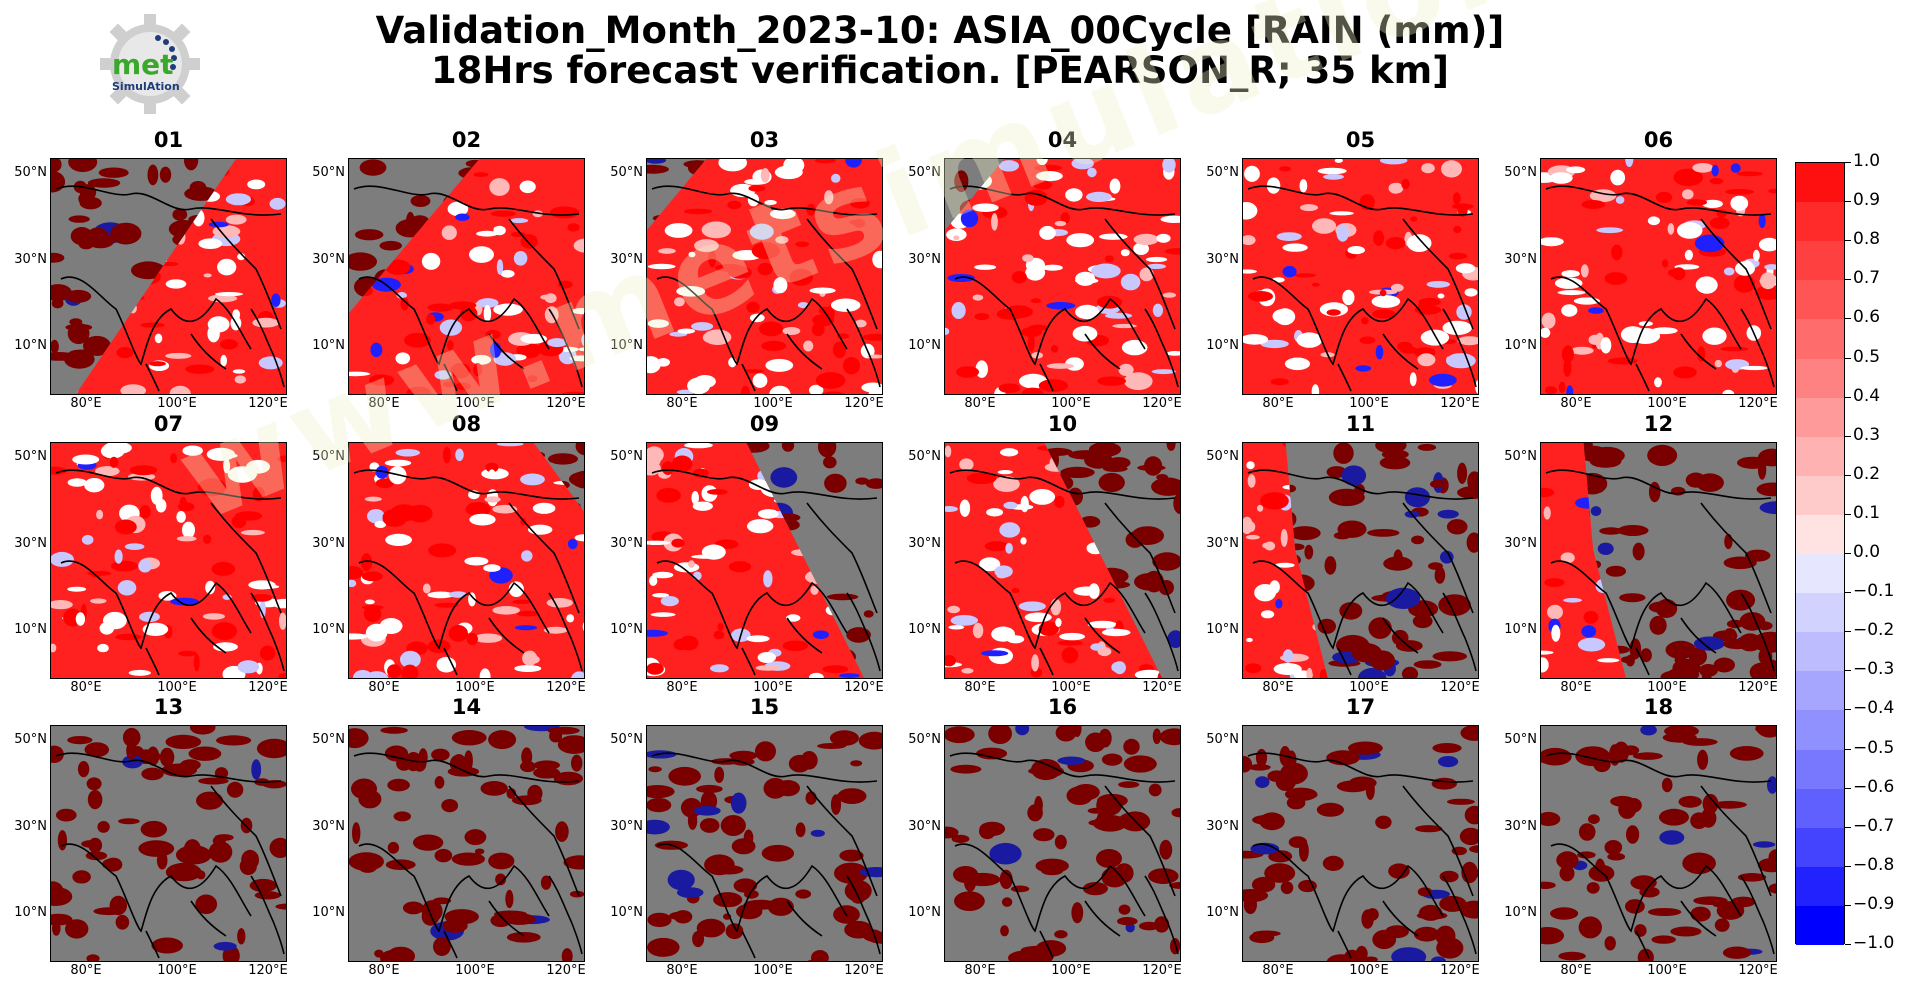 The height and width of the screenshot is (988, 1911). What do you see at coordinates (1658, 707) in the screenshot?
I see `panel-title: 18` at bounding box center [1658, 707].